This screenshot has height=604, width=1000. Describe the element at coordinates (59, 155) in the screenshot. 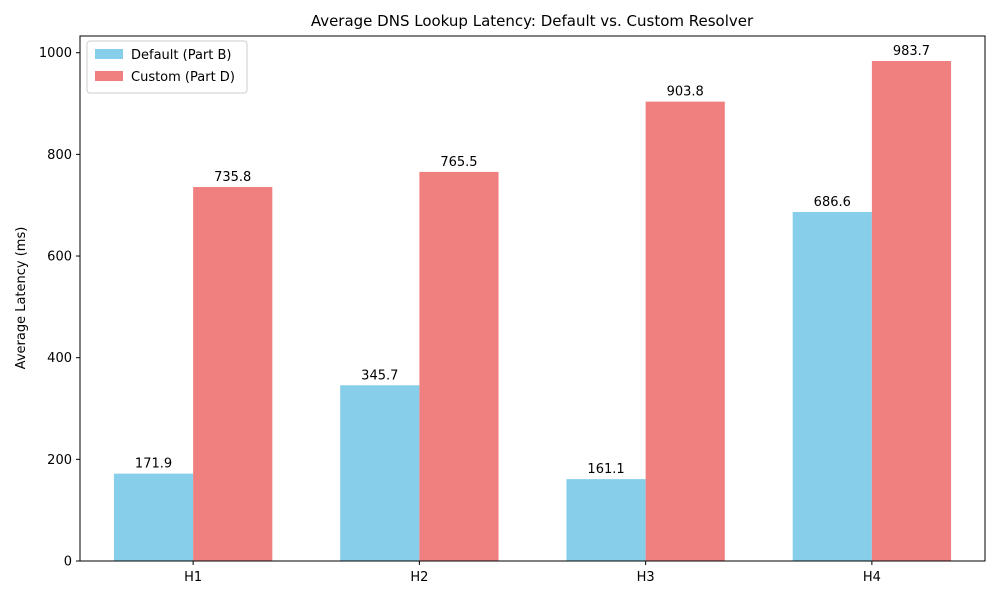

I see `y-tick-label: 800` at that location.